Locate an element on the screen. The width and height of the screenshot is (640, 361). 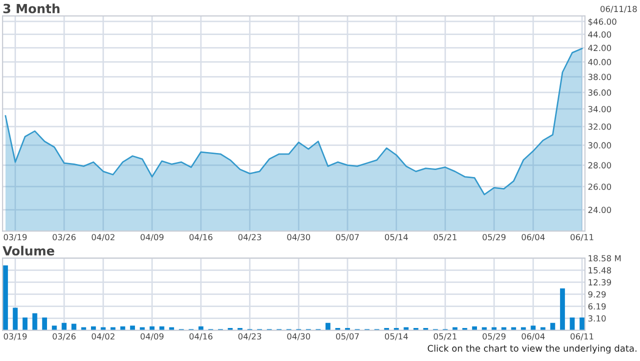
y-tick-label: 34.00 is located at coordinates (600, 109).